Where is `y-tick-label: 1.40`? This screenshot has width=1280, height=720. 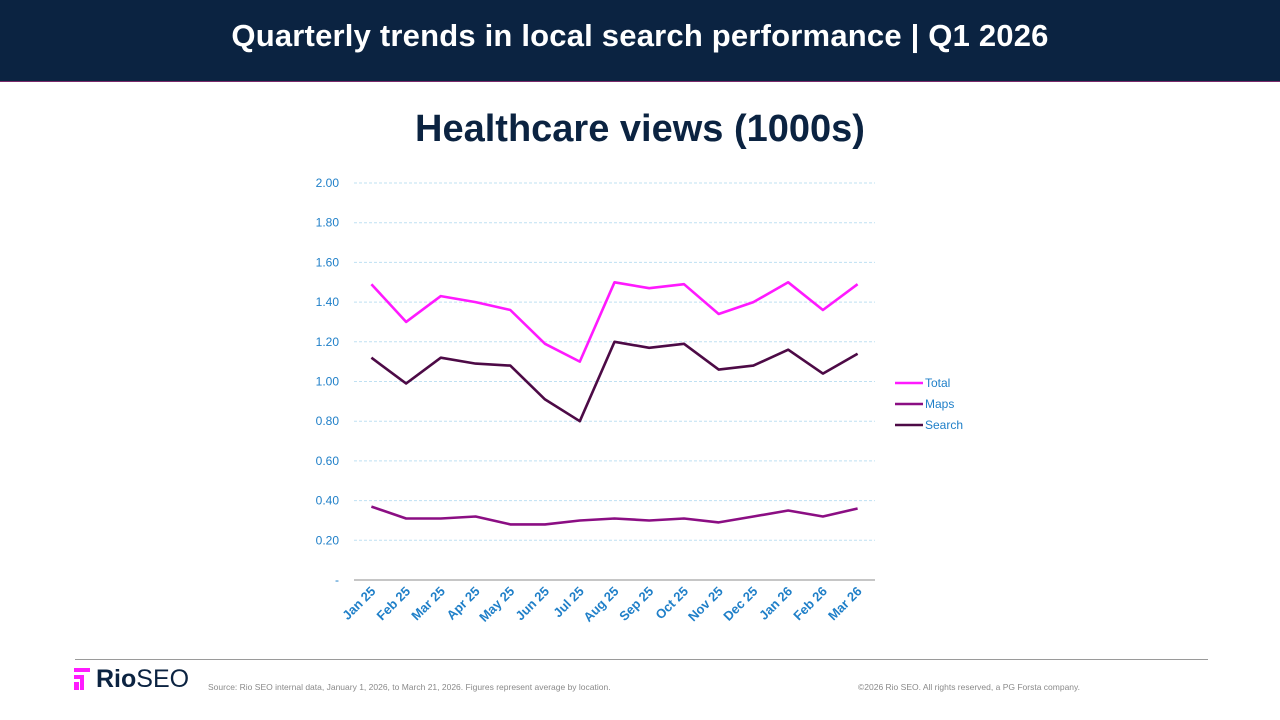 y-tick-label: 1.40 is located at coordinates (328, 302).